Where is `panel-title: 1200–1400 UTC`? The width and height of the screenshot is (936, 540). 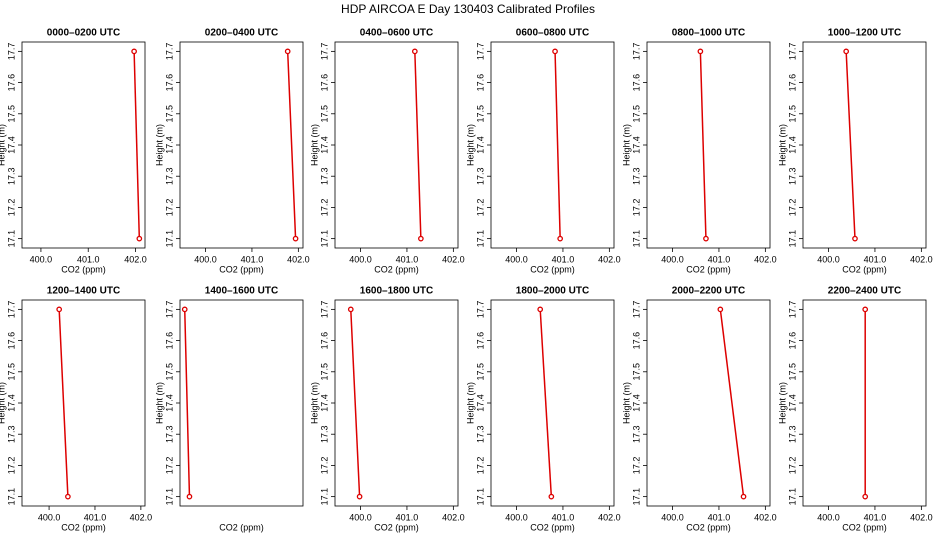
panel-title: 1200–1400 UTC is located at coordinates (83, 291).